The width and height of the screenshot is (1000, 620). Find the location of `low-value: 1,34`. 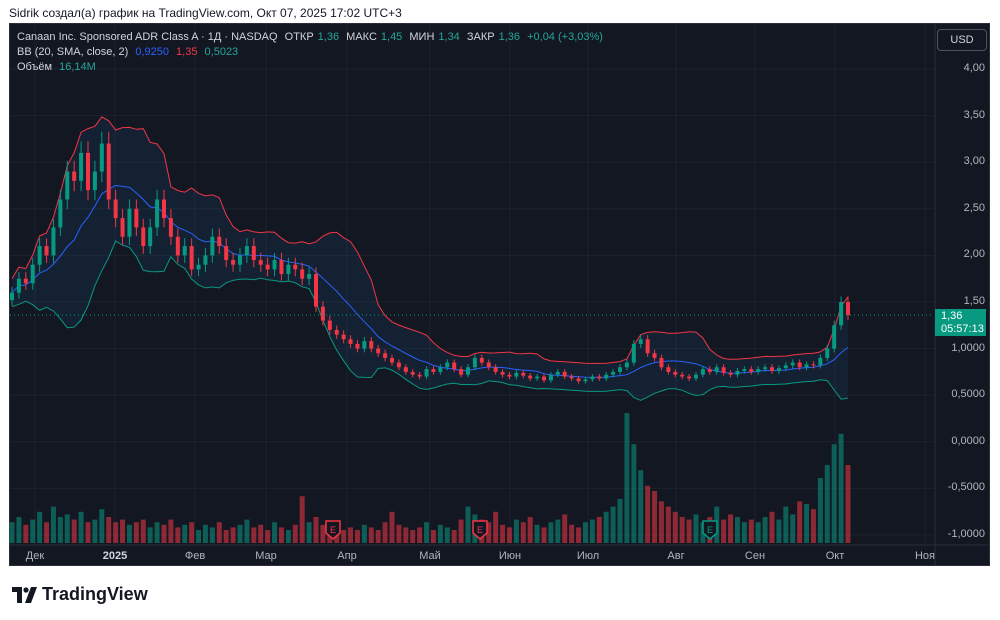

low-value: 1,34 is located at coordinates (449, 37).